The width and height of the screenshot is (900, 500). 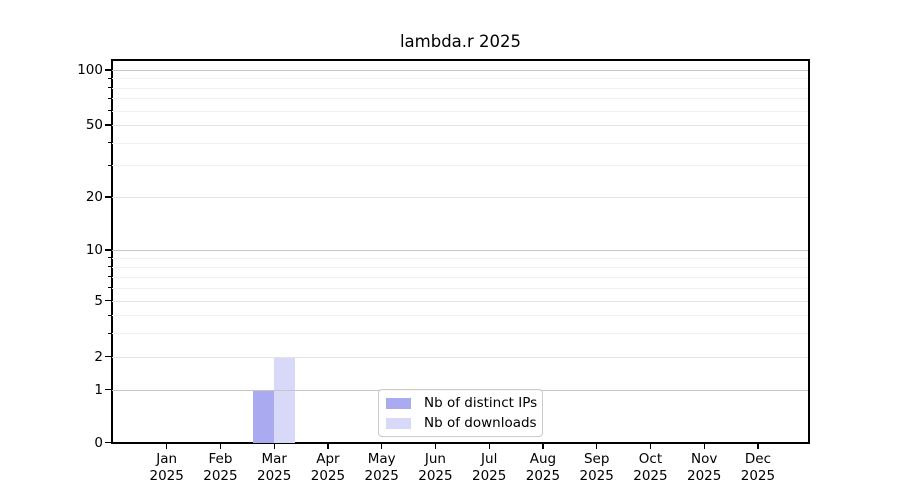 I want to click on x-tick-label-dec: Dec 2025, so click(x=758, y=467).